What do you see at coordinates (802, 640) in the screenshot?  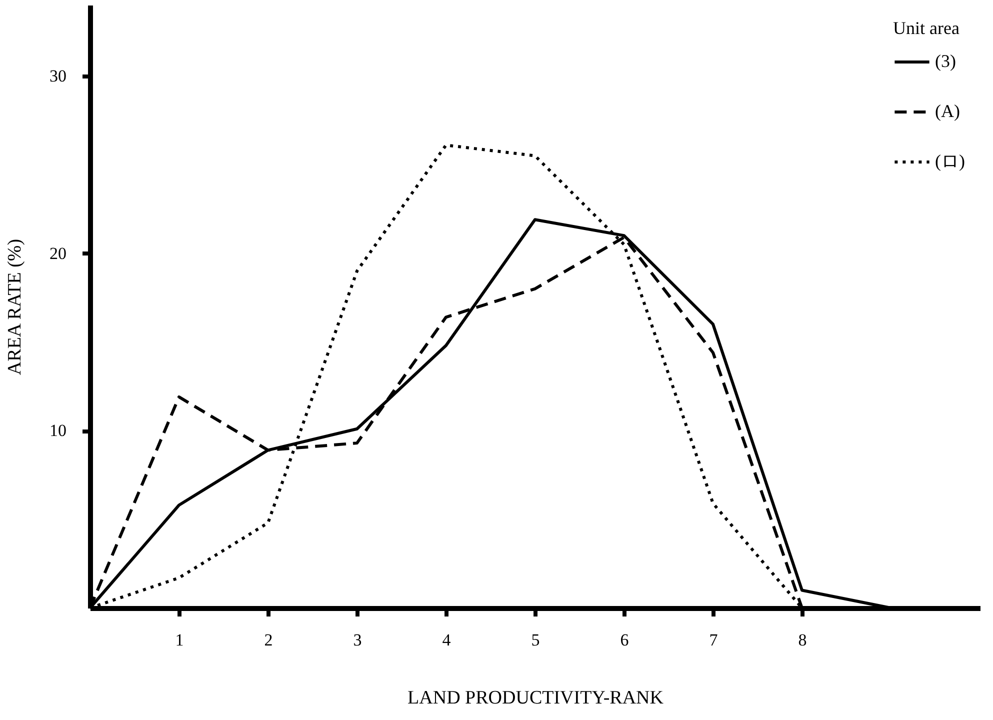 I see `x-tick-label: 8` at bounding box center [802, 640].